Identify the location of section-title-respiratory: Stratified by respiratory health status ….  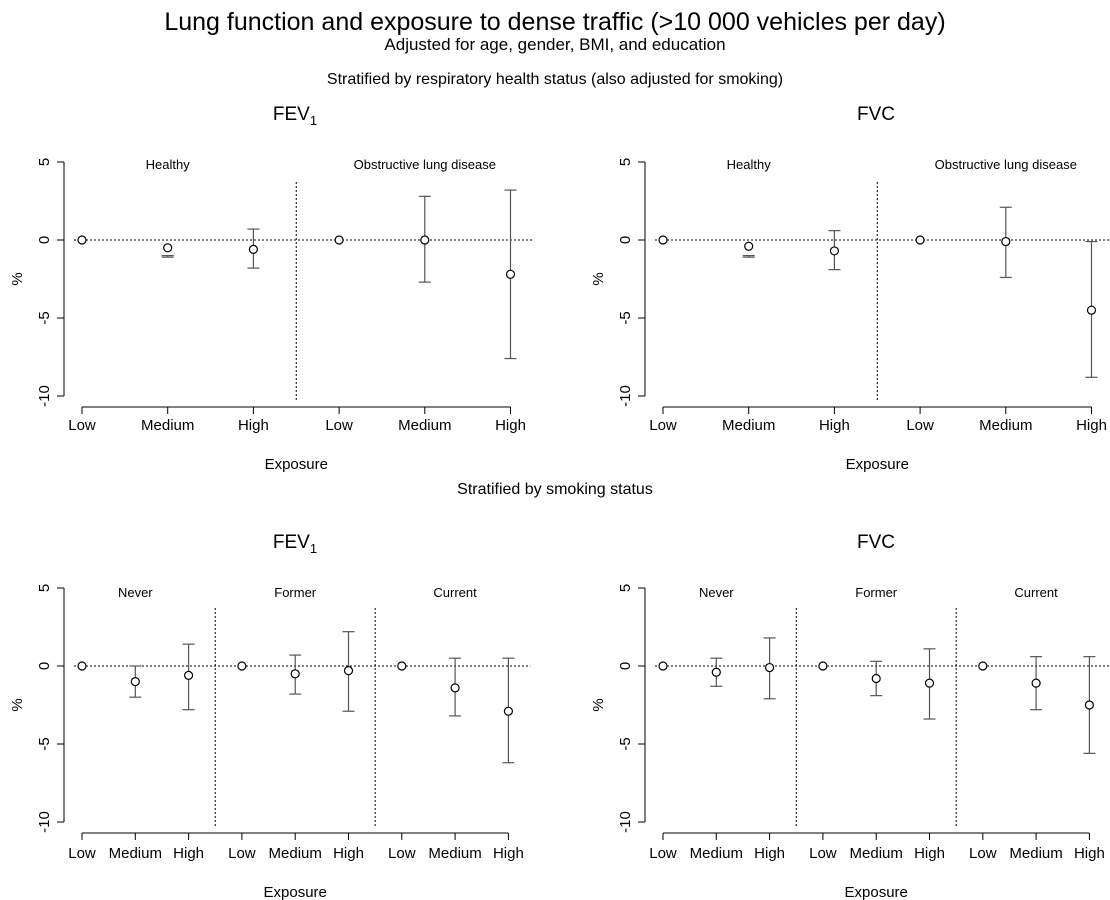
(555, 79).